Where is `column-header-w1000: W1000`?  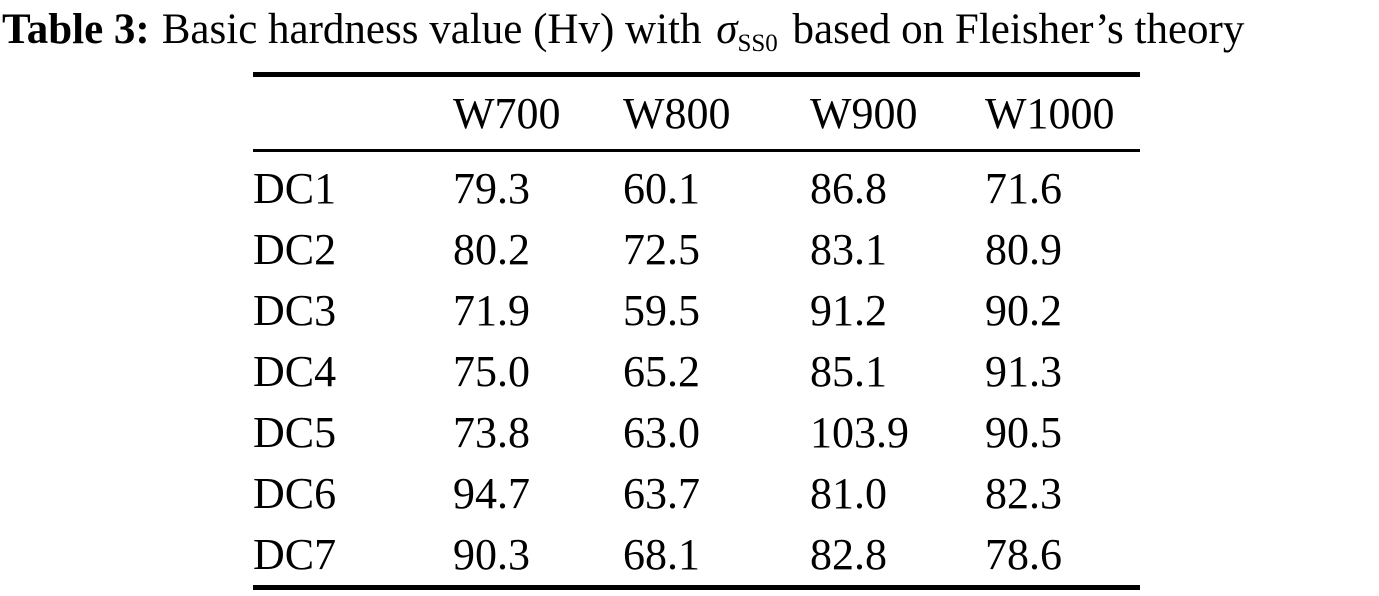
column-header-w1000: W1000 is located at coordinates (1062, 113).